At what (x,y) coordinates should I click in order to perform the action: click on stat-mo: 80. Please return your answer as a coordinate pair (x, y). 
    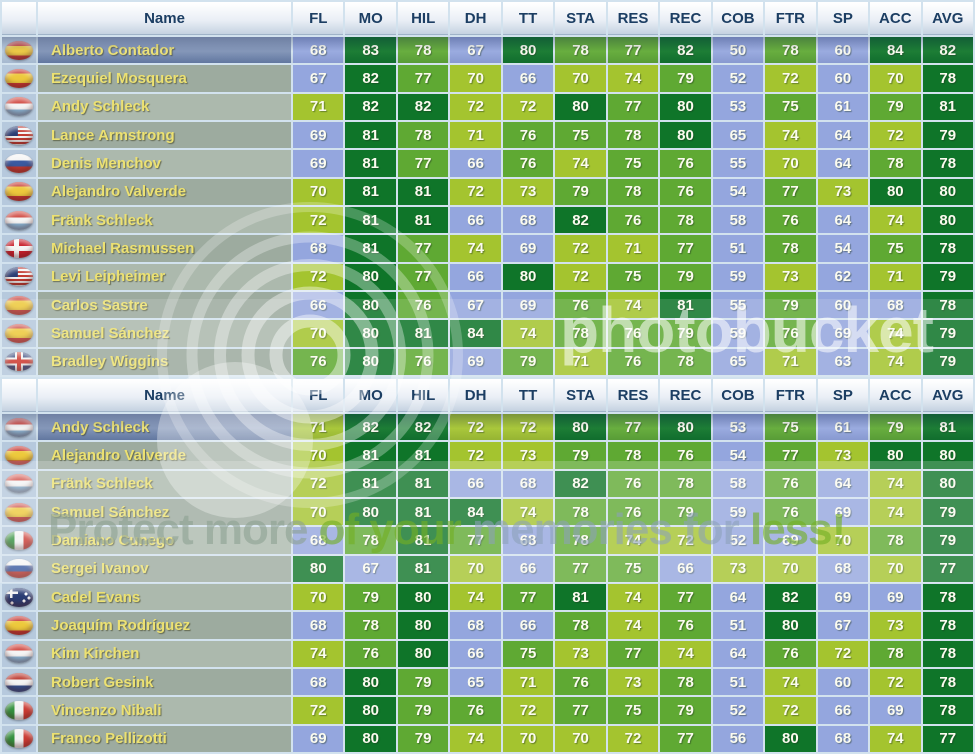
    Looking at the image, I should click on (370, 682).